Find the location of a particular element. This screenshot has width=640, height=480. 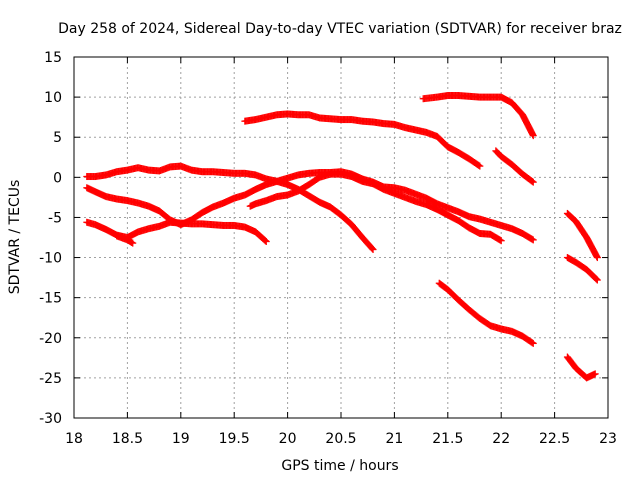

y-tick-label: -15 is located at coordinates (50, 299).